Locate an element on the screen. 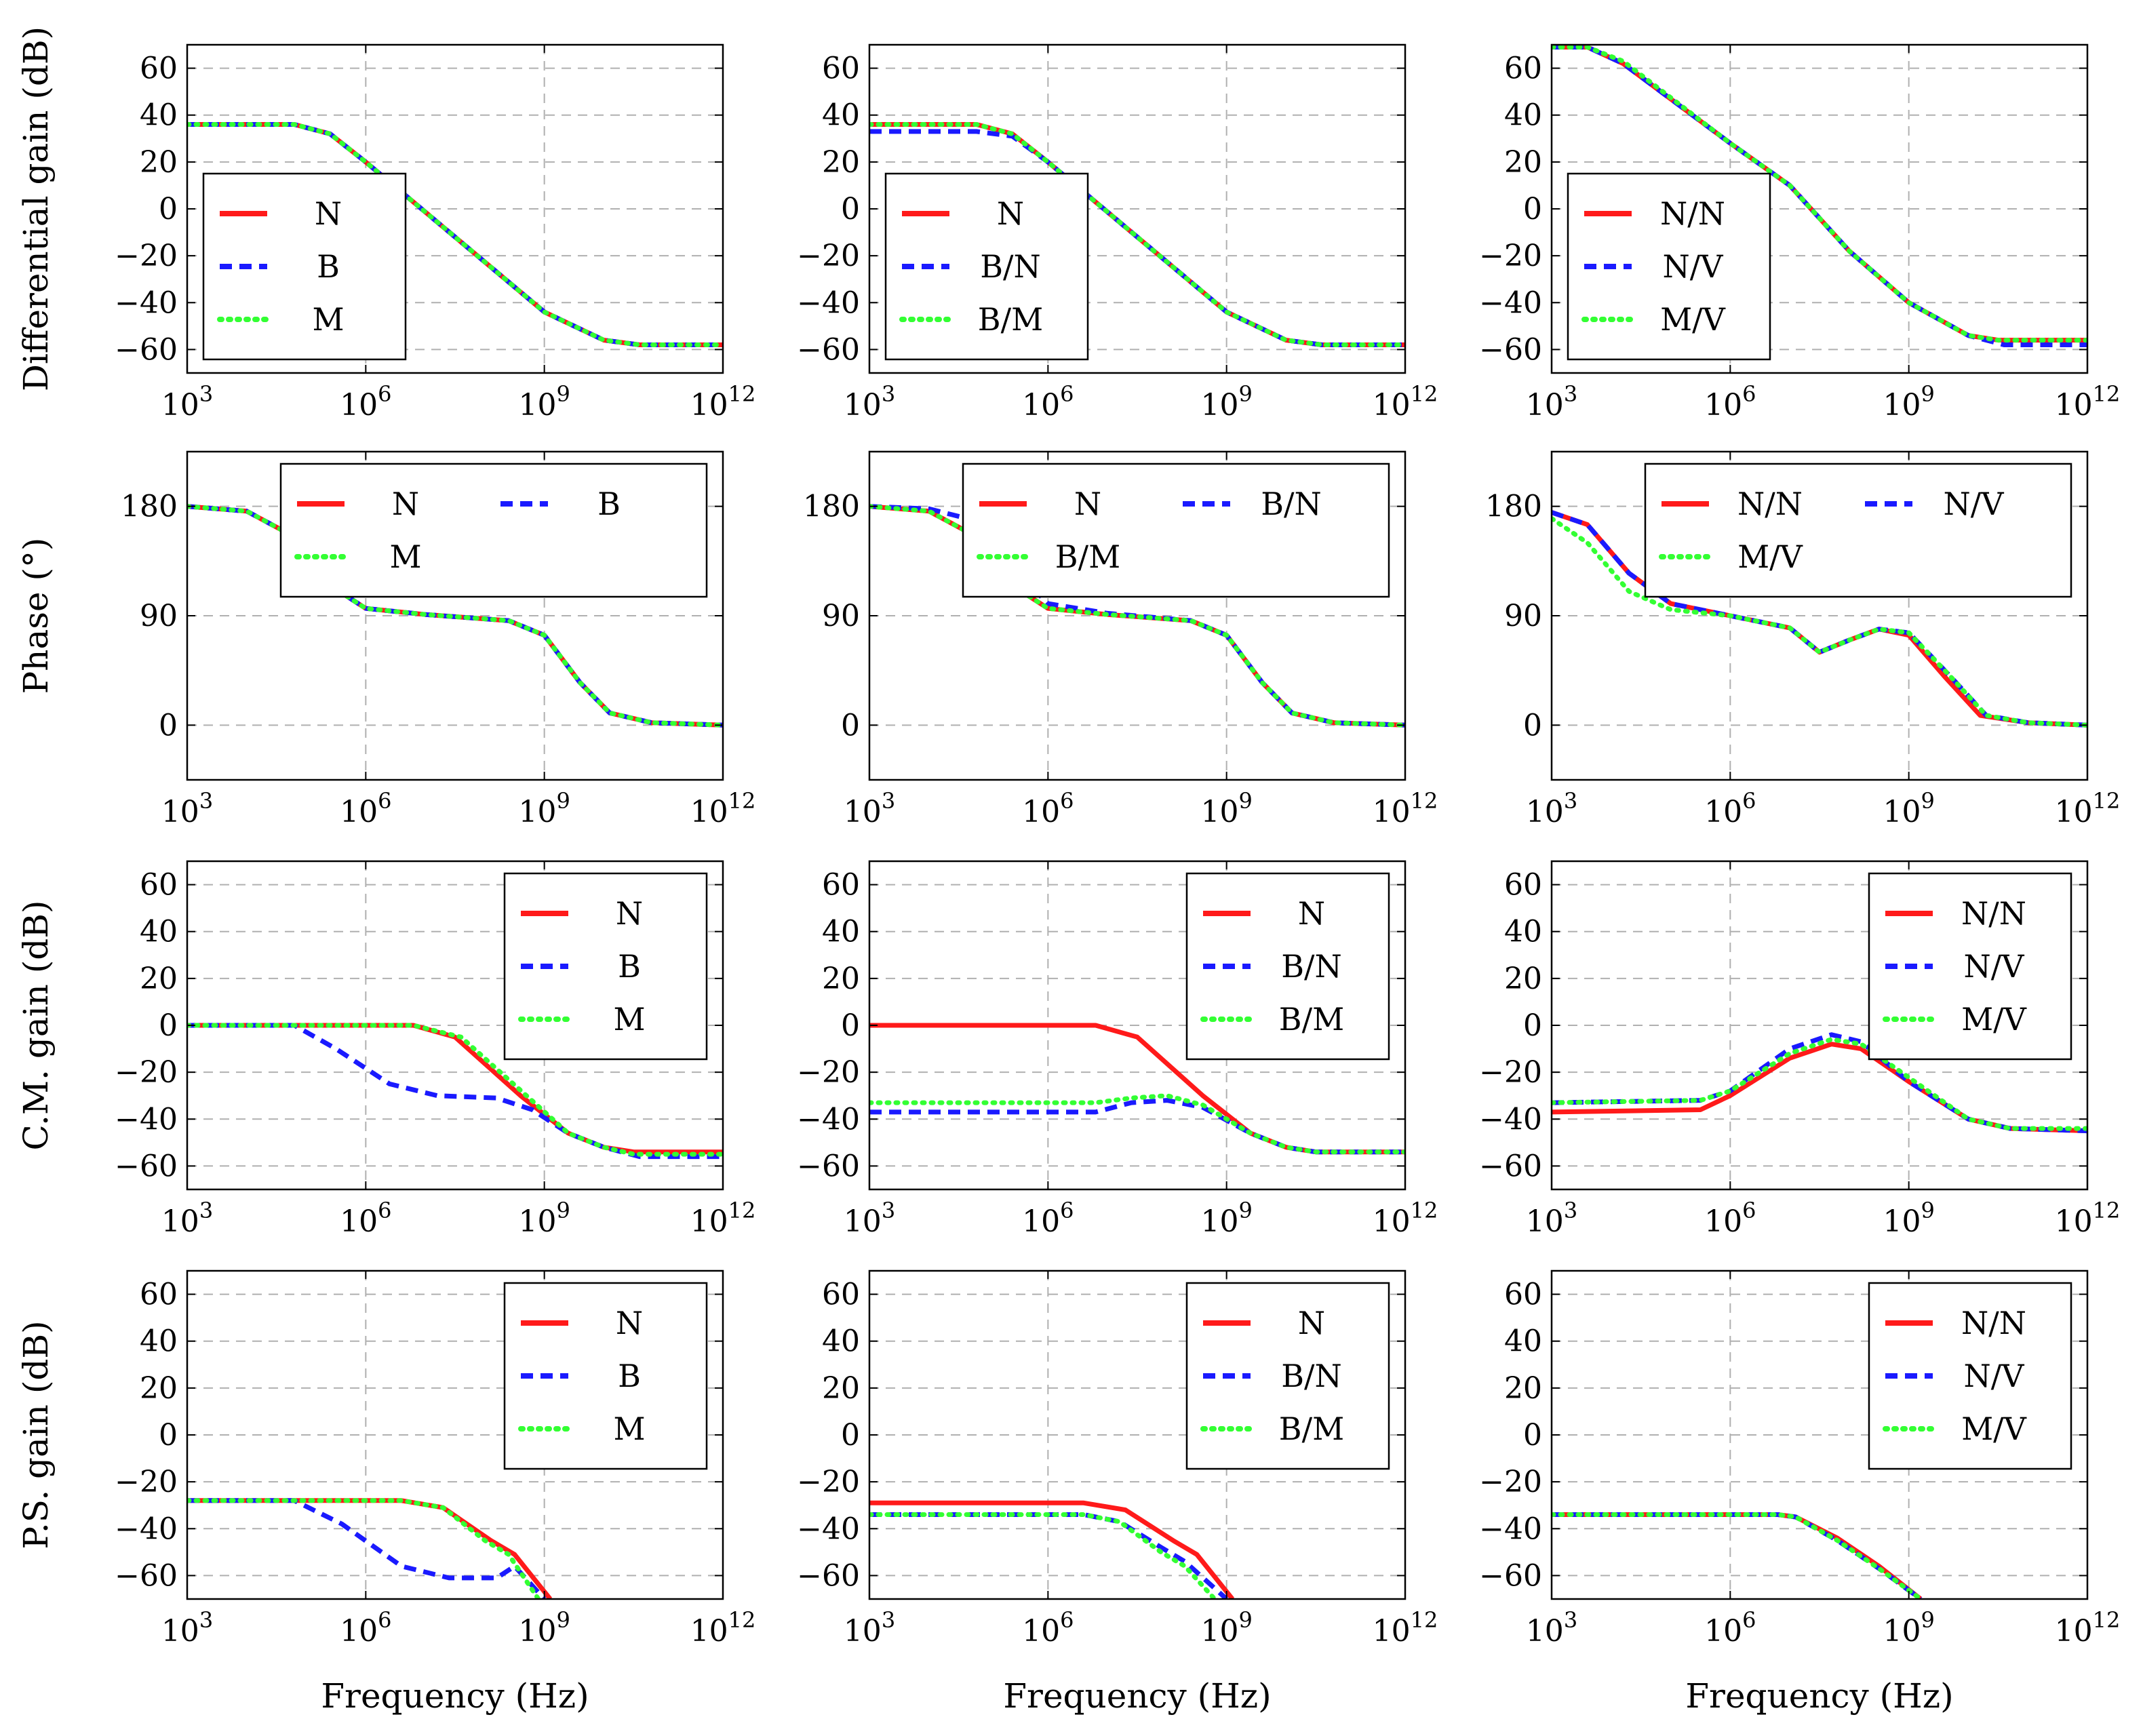 The width and height of the screenshot is (2143, 1736). chart-phase-2: 0 90 180 10³ 10⁶ 10⁹ 10¹² N B/N B/M is located at coordinates (1120, 639).